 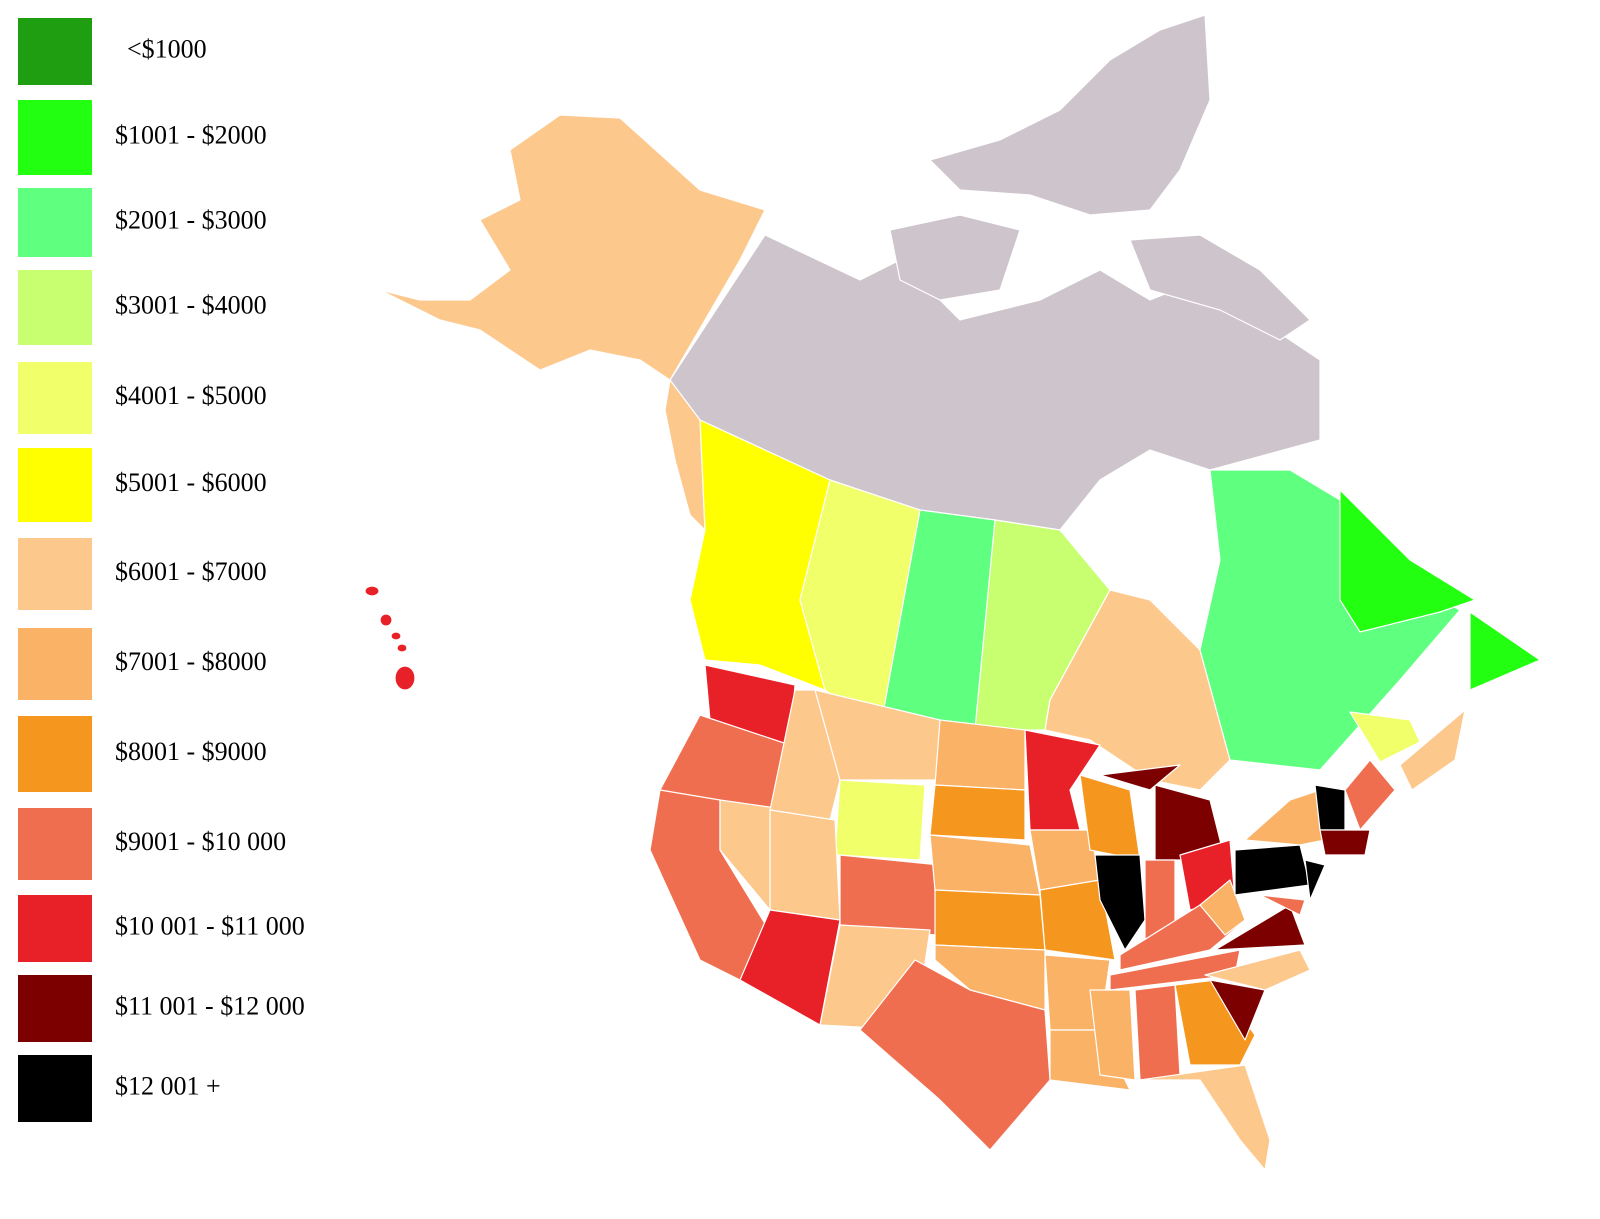 What do you see at coordinates (191, 751) in the screenshot?
I see `legend-label: $8001 - $9000` at bounding box center [191, 751].